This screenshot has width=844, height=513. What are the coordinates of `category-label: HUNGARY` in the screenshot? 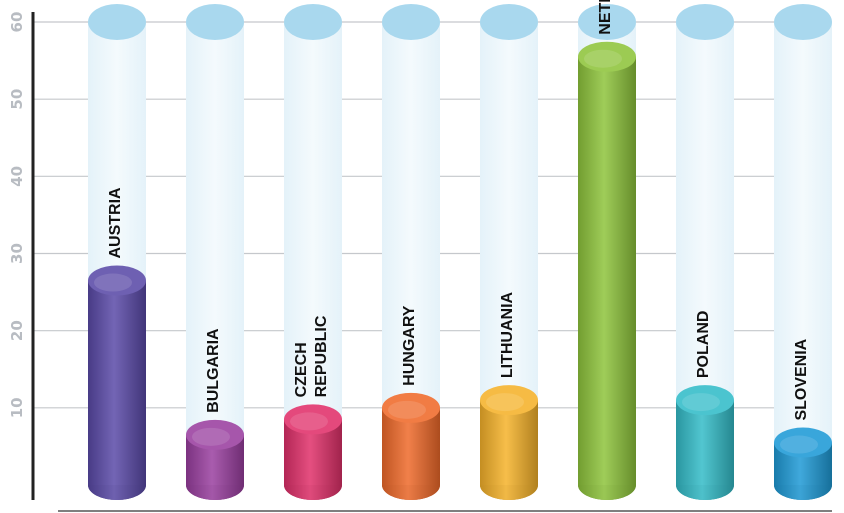 It's located at (409, 345).